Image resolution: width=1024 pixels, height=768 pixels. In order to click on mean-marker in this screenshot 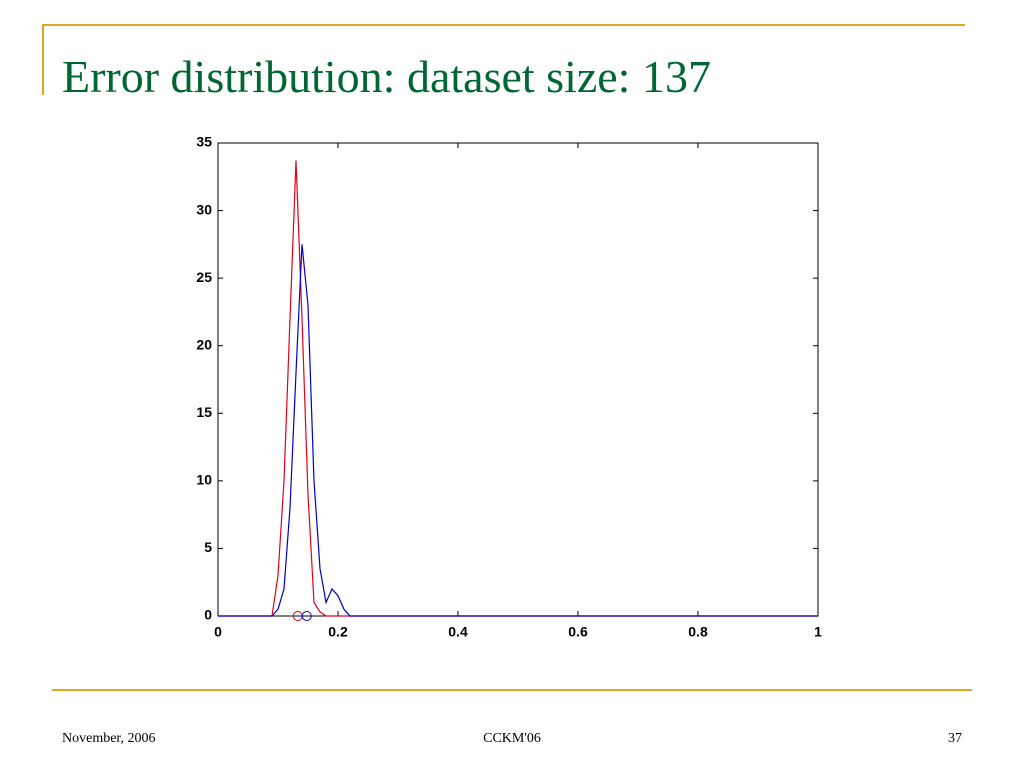, I will do `click(306, 616)`.